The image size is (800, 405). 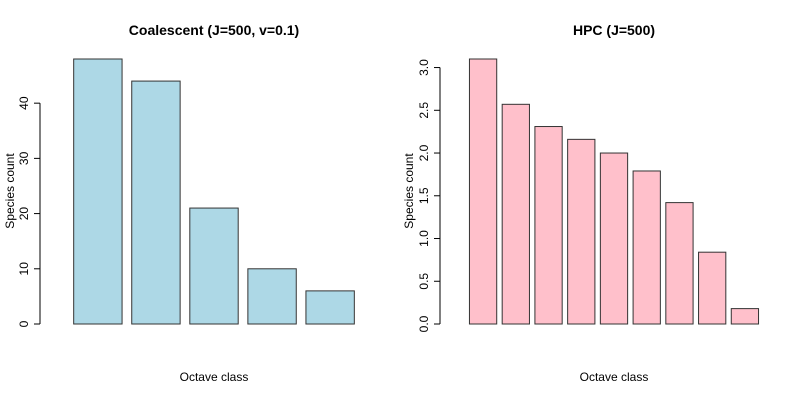 I want to click on y-tick-label: 10, so click(x=24, y=269).